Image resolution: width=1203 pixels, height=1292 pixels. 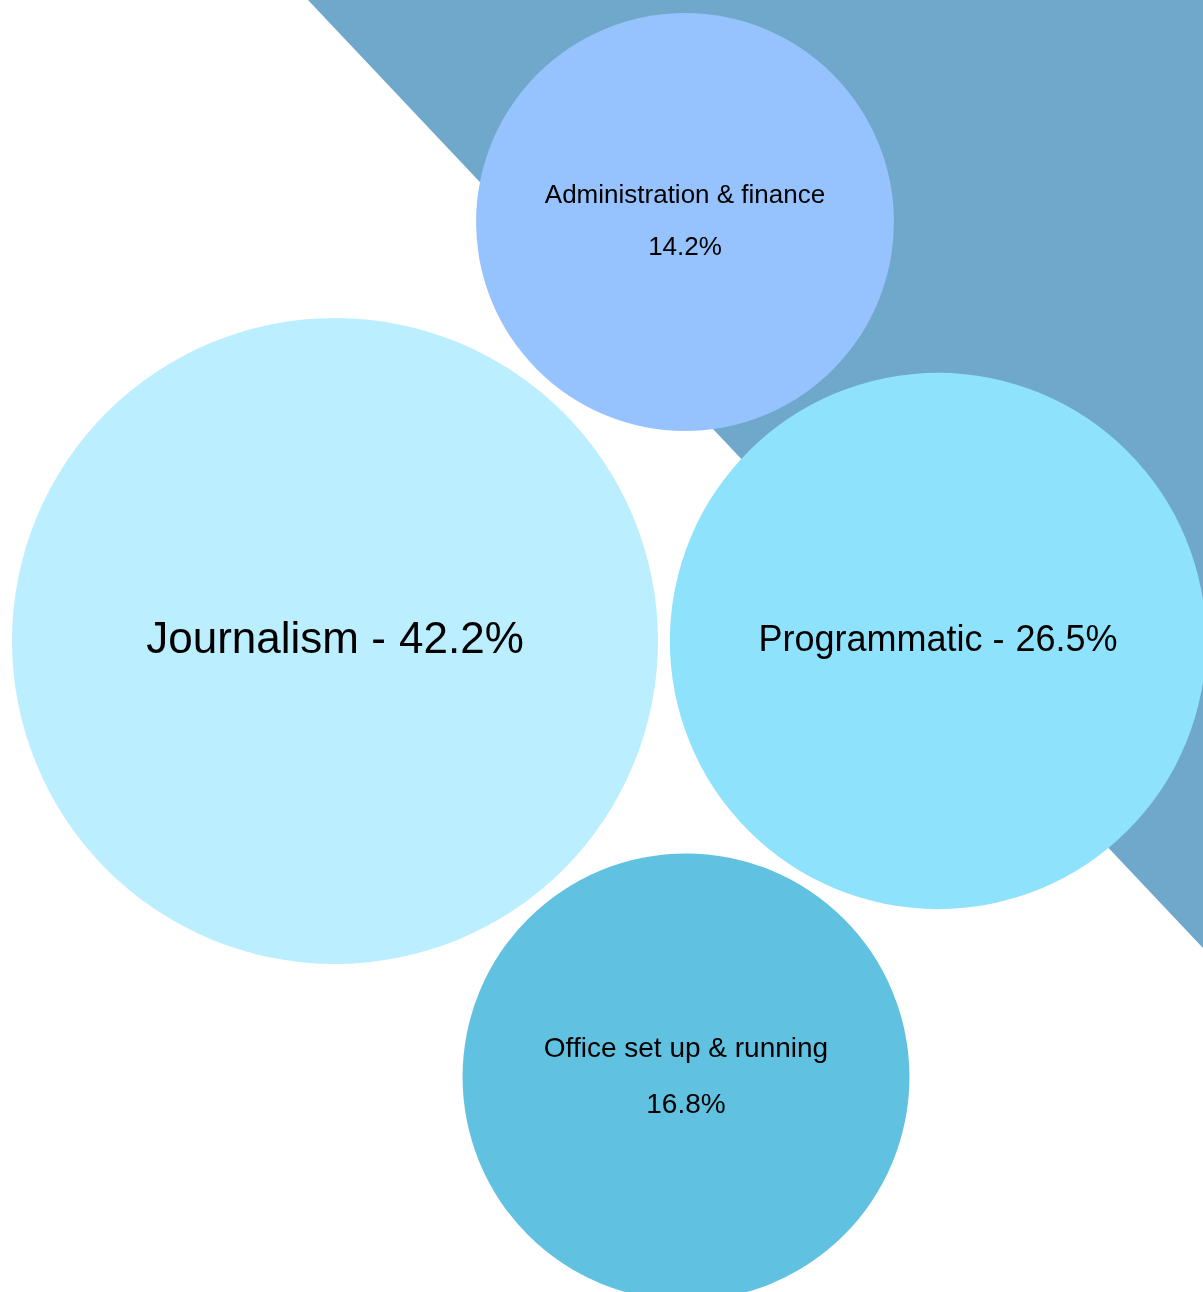 What do you see at coordinates (1066, 638) in the screenshot?
I see `data-label: 26.5%` at bounding box center [1066, 638].